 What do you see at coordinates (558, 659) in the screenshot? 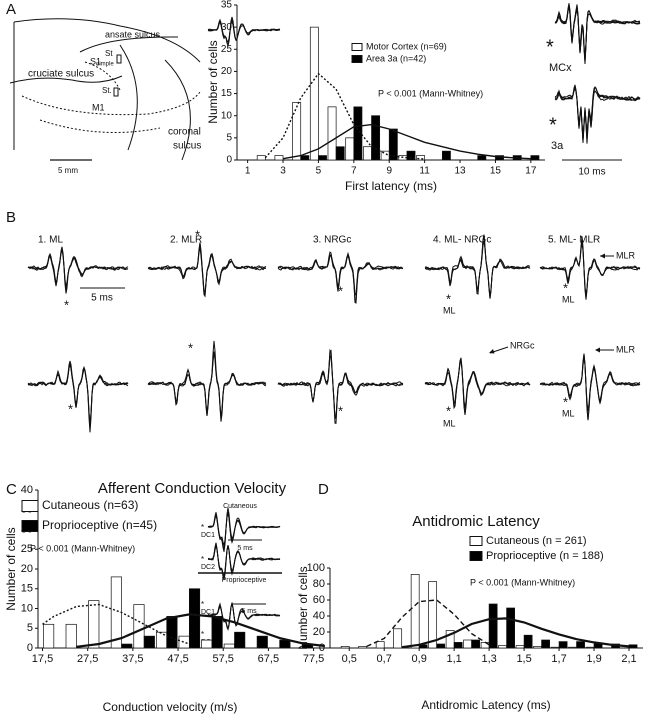
I see `x-tick-label: 1,7` at bounding box center [558, 659].